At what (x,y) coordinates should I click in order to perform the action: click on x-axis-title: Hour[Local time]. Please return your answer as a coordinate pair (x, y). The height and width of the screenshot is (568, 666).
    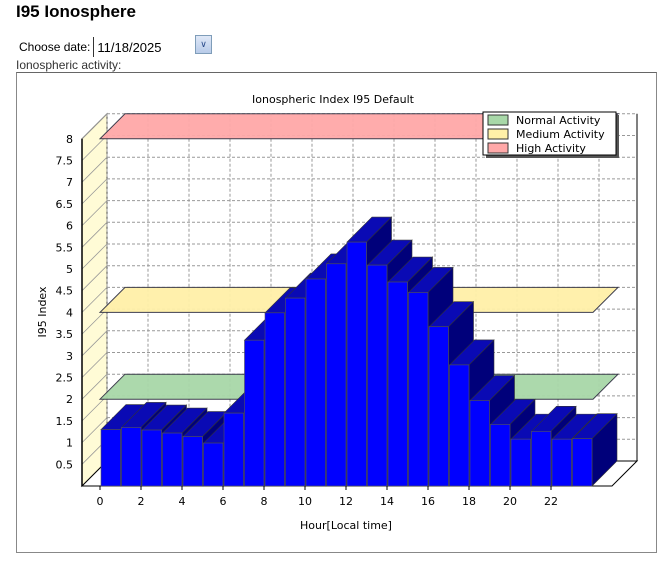
    Looking at the image, I should click on (346, 525).